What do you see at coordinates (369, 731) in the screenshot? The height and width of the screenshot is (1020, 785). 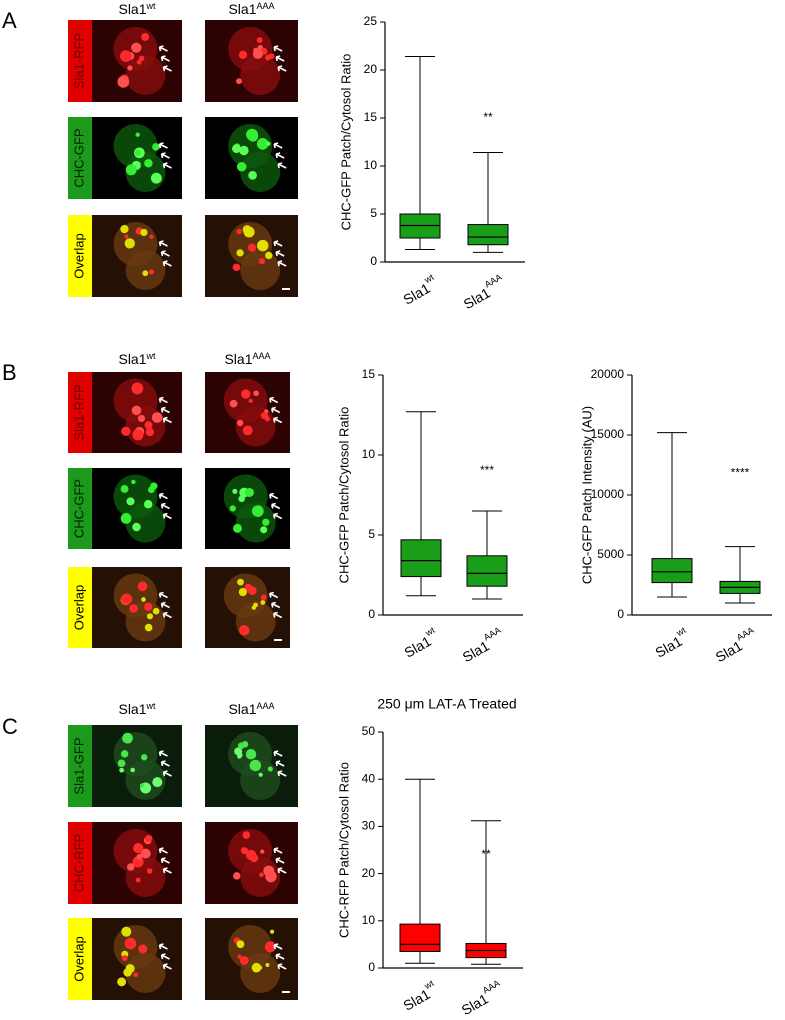 I see `y-tick-label: 50` at bounding box center [369, 731].